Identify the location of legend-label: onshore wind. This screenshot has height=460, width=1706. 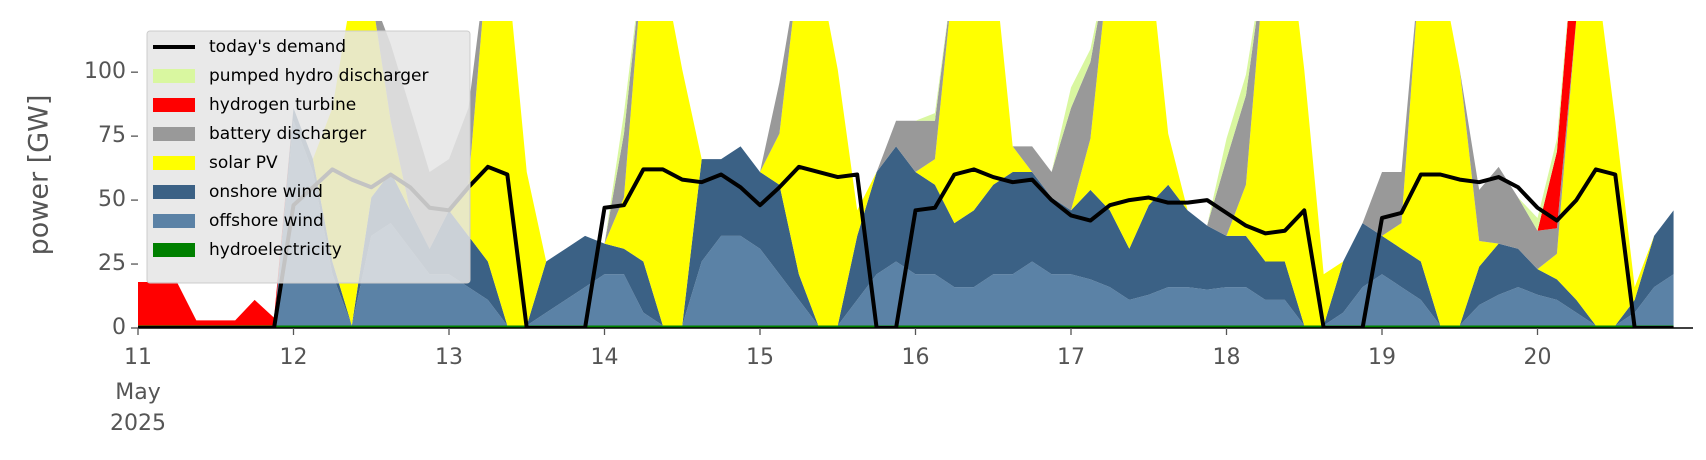
(266, 192).